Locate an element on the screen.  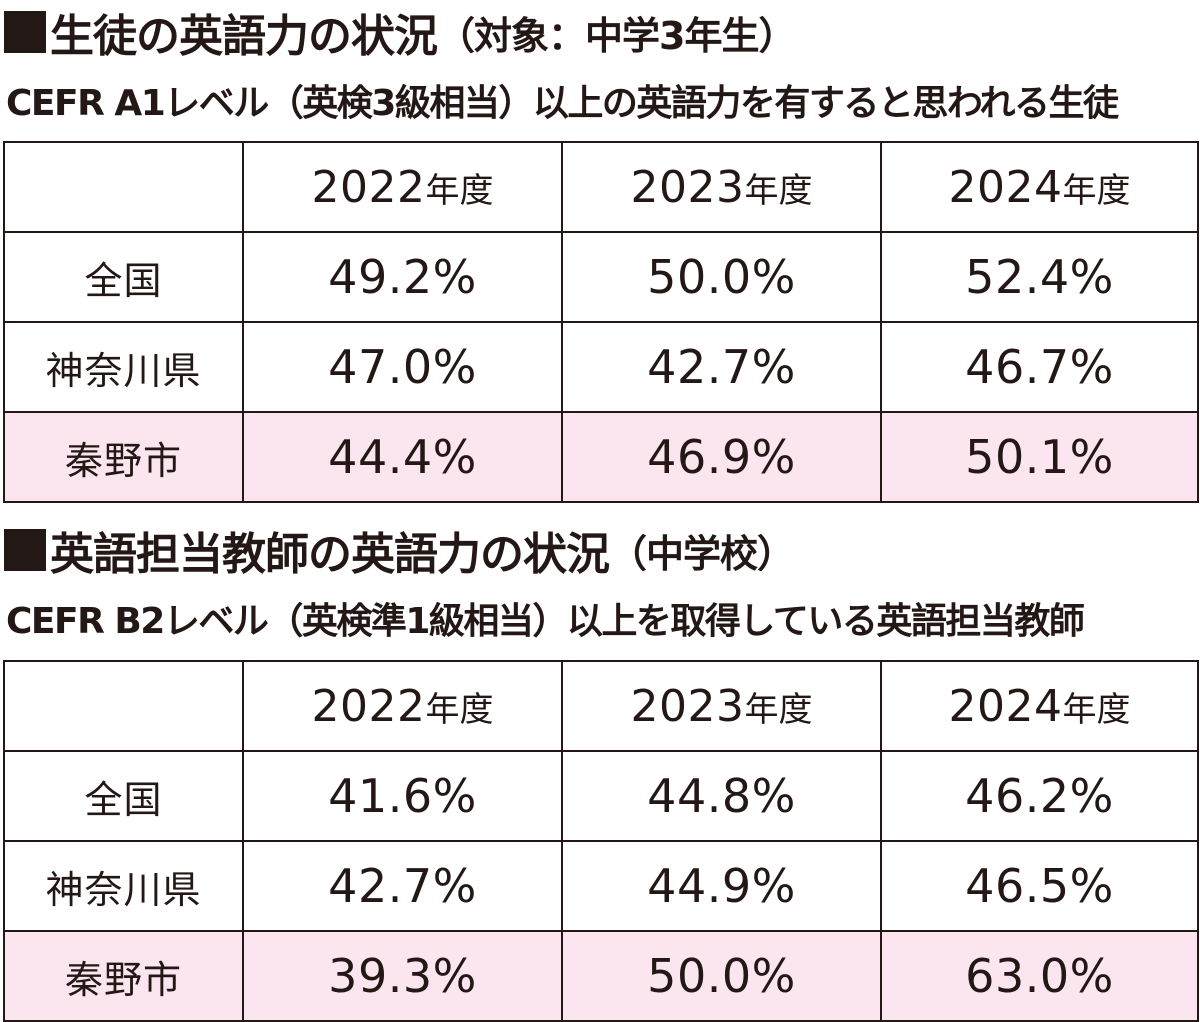
section-title-qualifier: （中学校） is located at coordinates (702, 553).